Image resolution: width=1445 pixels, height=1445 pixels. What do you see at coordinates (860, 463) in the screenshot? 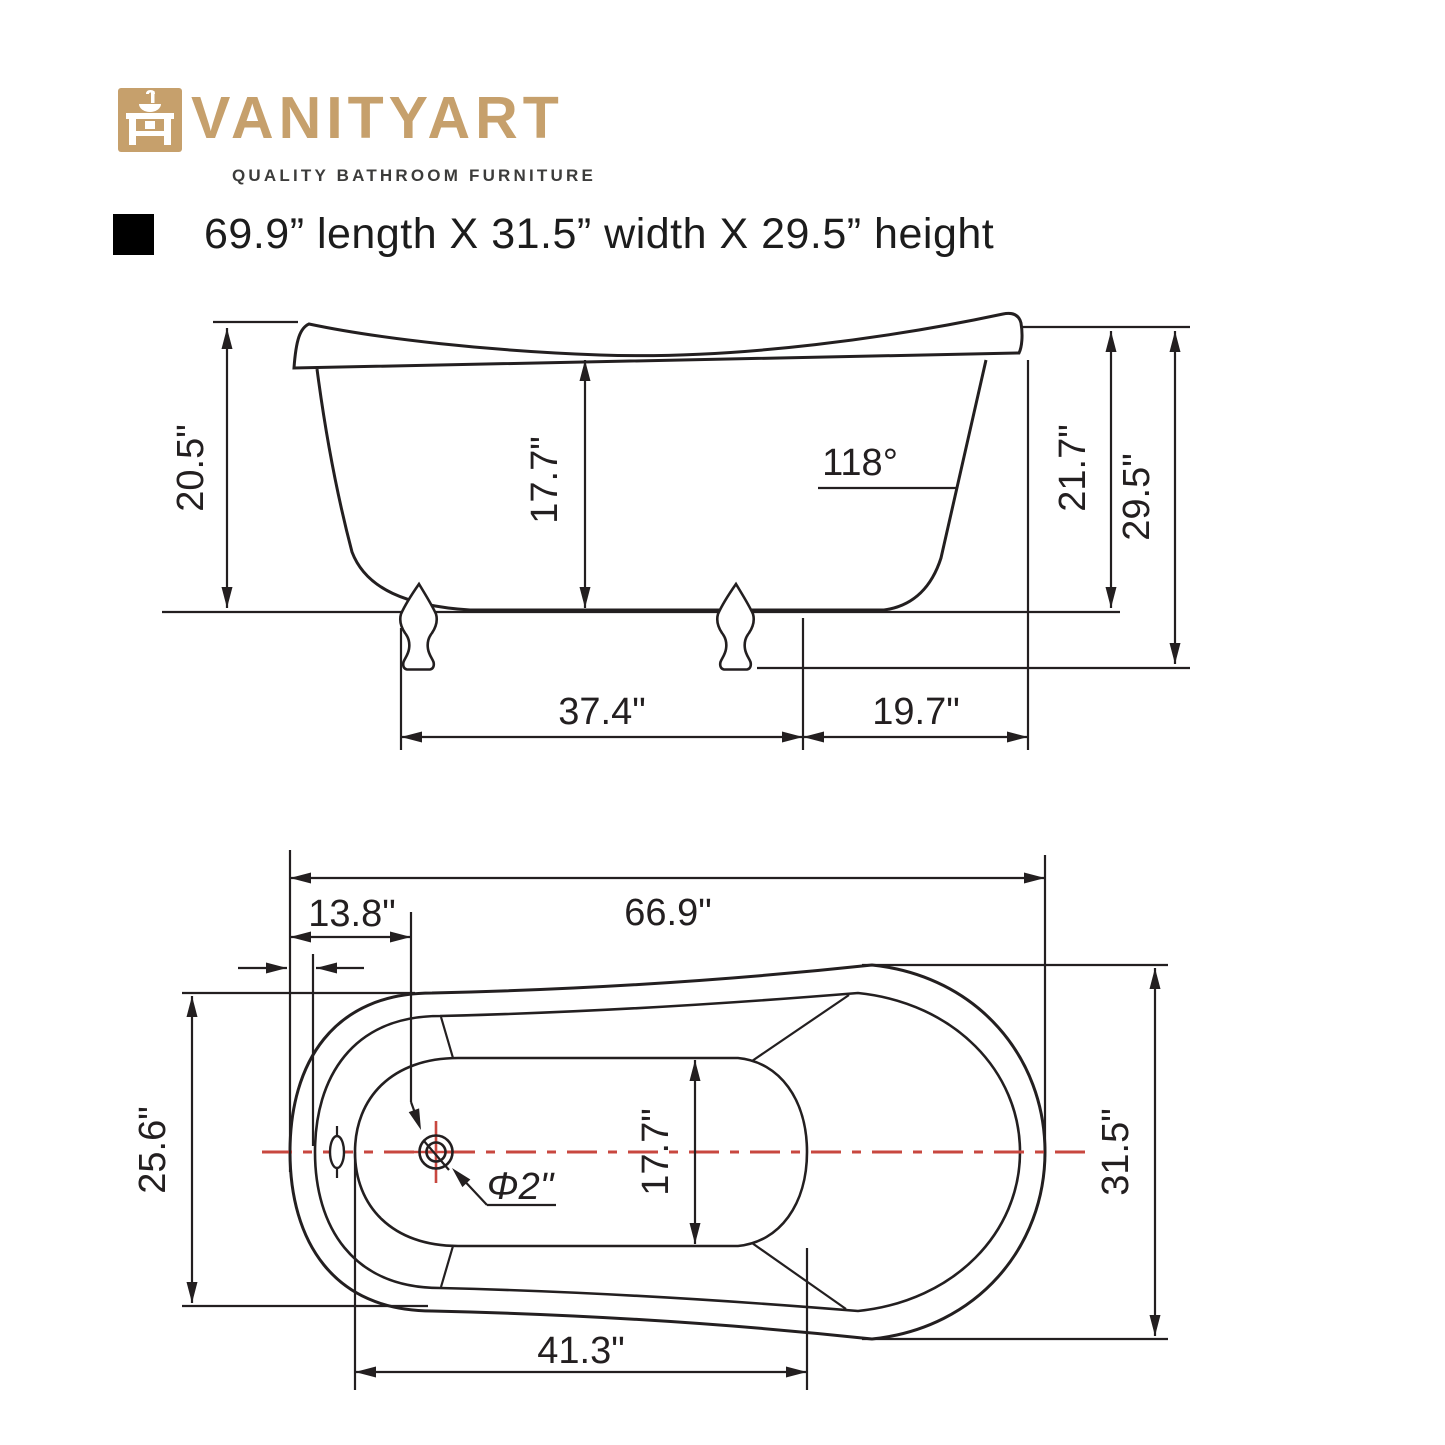
I see `dim-label-backrest-angle: 118°` at bounding box center [860, 463].